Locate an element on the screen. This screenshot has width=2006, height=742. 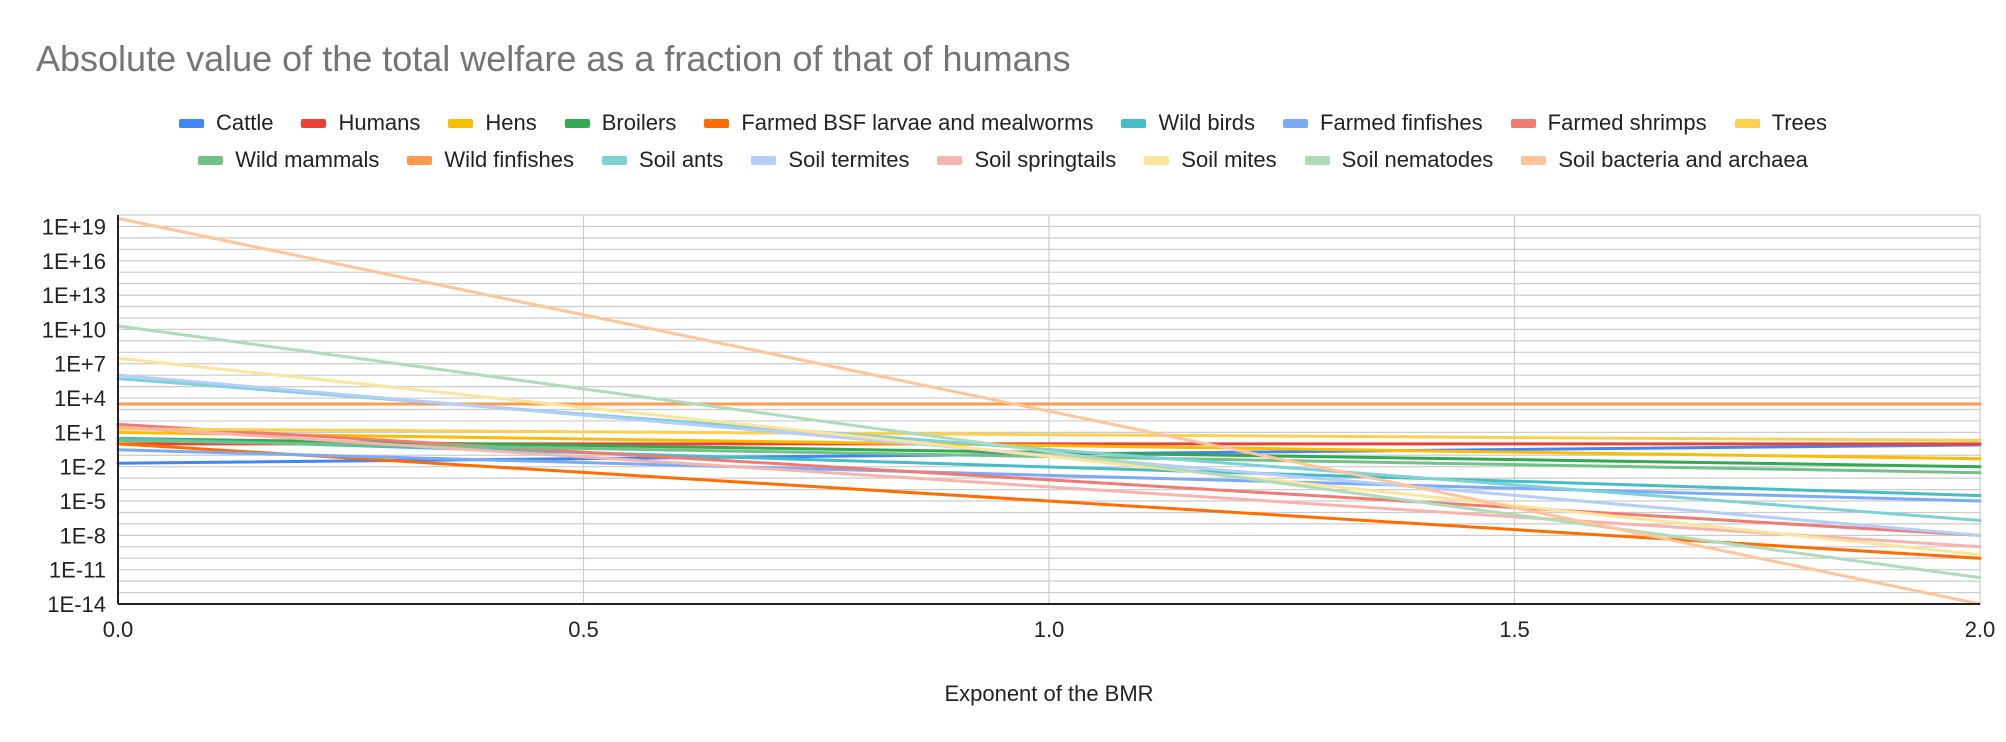
legend-label: Wild birds is located at coordinates (1207, 122).